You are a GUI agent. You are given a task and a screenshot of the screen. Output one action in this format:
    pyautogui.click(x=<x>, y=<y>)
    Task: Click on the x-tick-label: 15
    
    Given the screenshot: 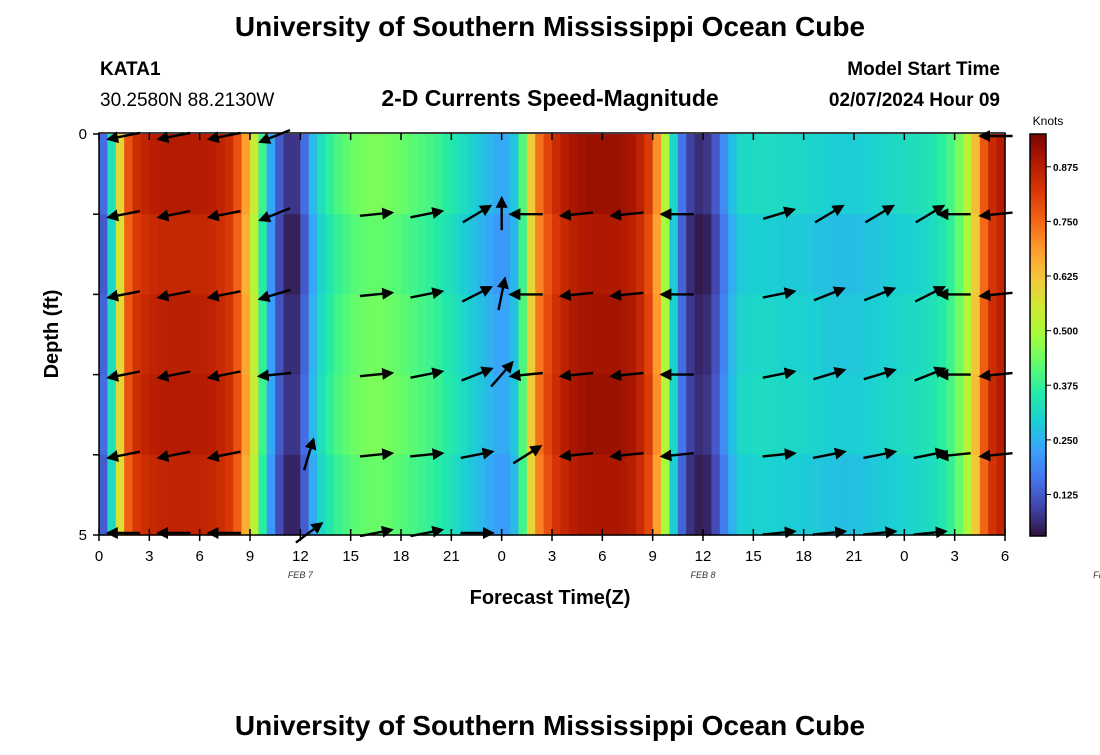 What is the action you would take?
    pyautogui.click(x=350, y=556)
    